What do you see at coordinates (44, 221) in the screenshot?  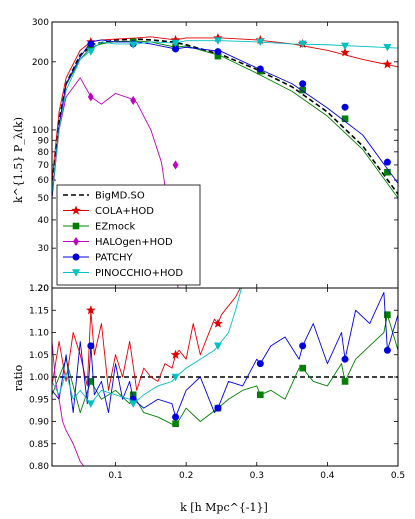 I see `top-y-tick-label: 40` at bounding box center [44, 221].